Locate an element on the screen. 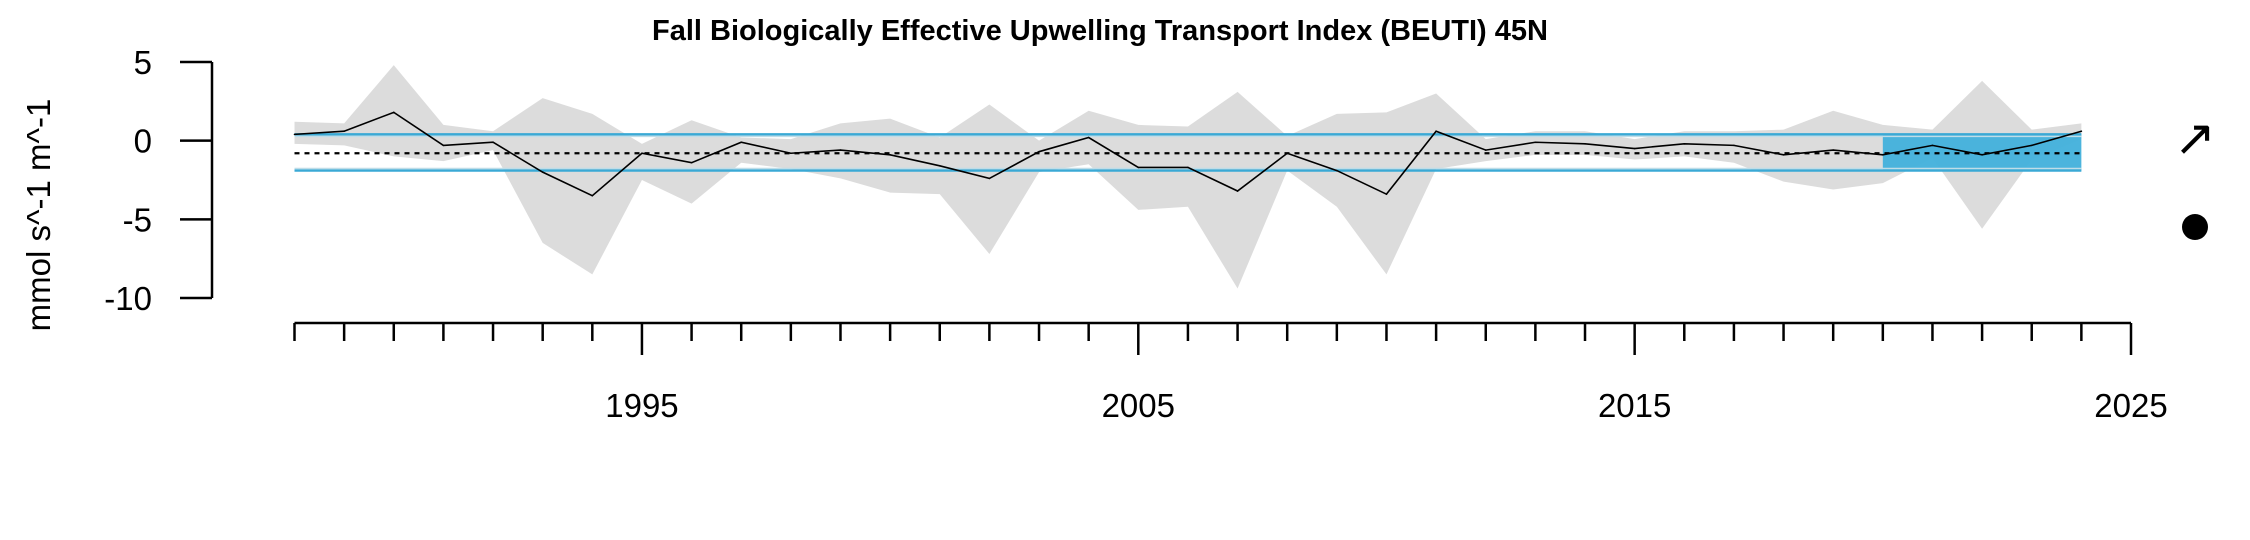 The height and width of the screenshot is (540, 2250). series-layer is located at coordinates (1188, 154).